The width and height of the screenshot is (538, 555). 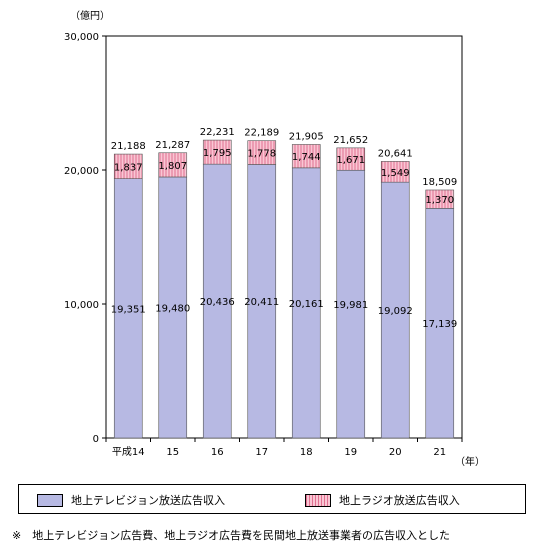 What do you see at coordinates (272, 499) in the screenshot?
I see `legend: 地上テレビジョン放送広告収入 地上ラジオ放送広告収入` at bounding box center [272, 499].